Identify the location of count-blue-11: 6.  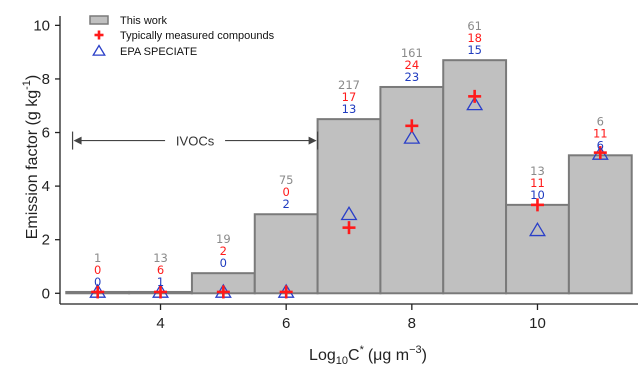
(600, 145).